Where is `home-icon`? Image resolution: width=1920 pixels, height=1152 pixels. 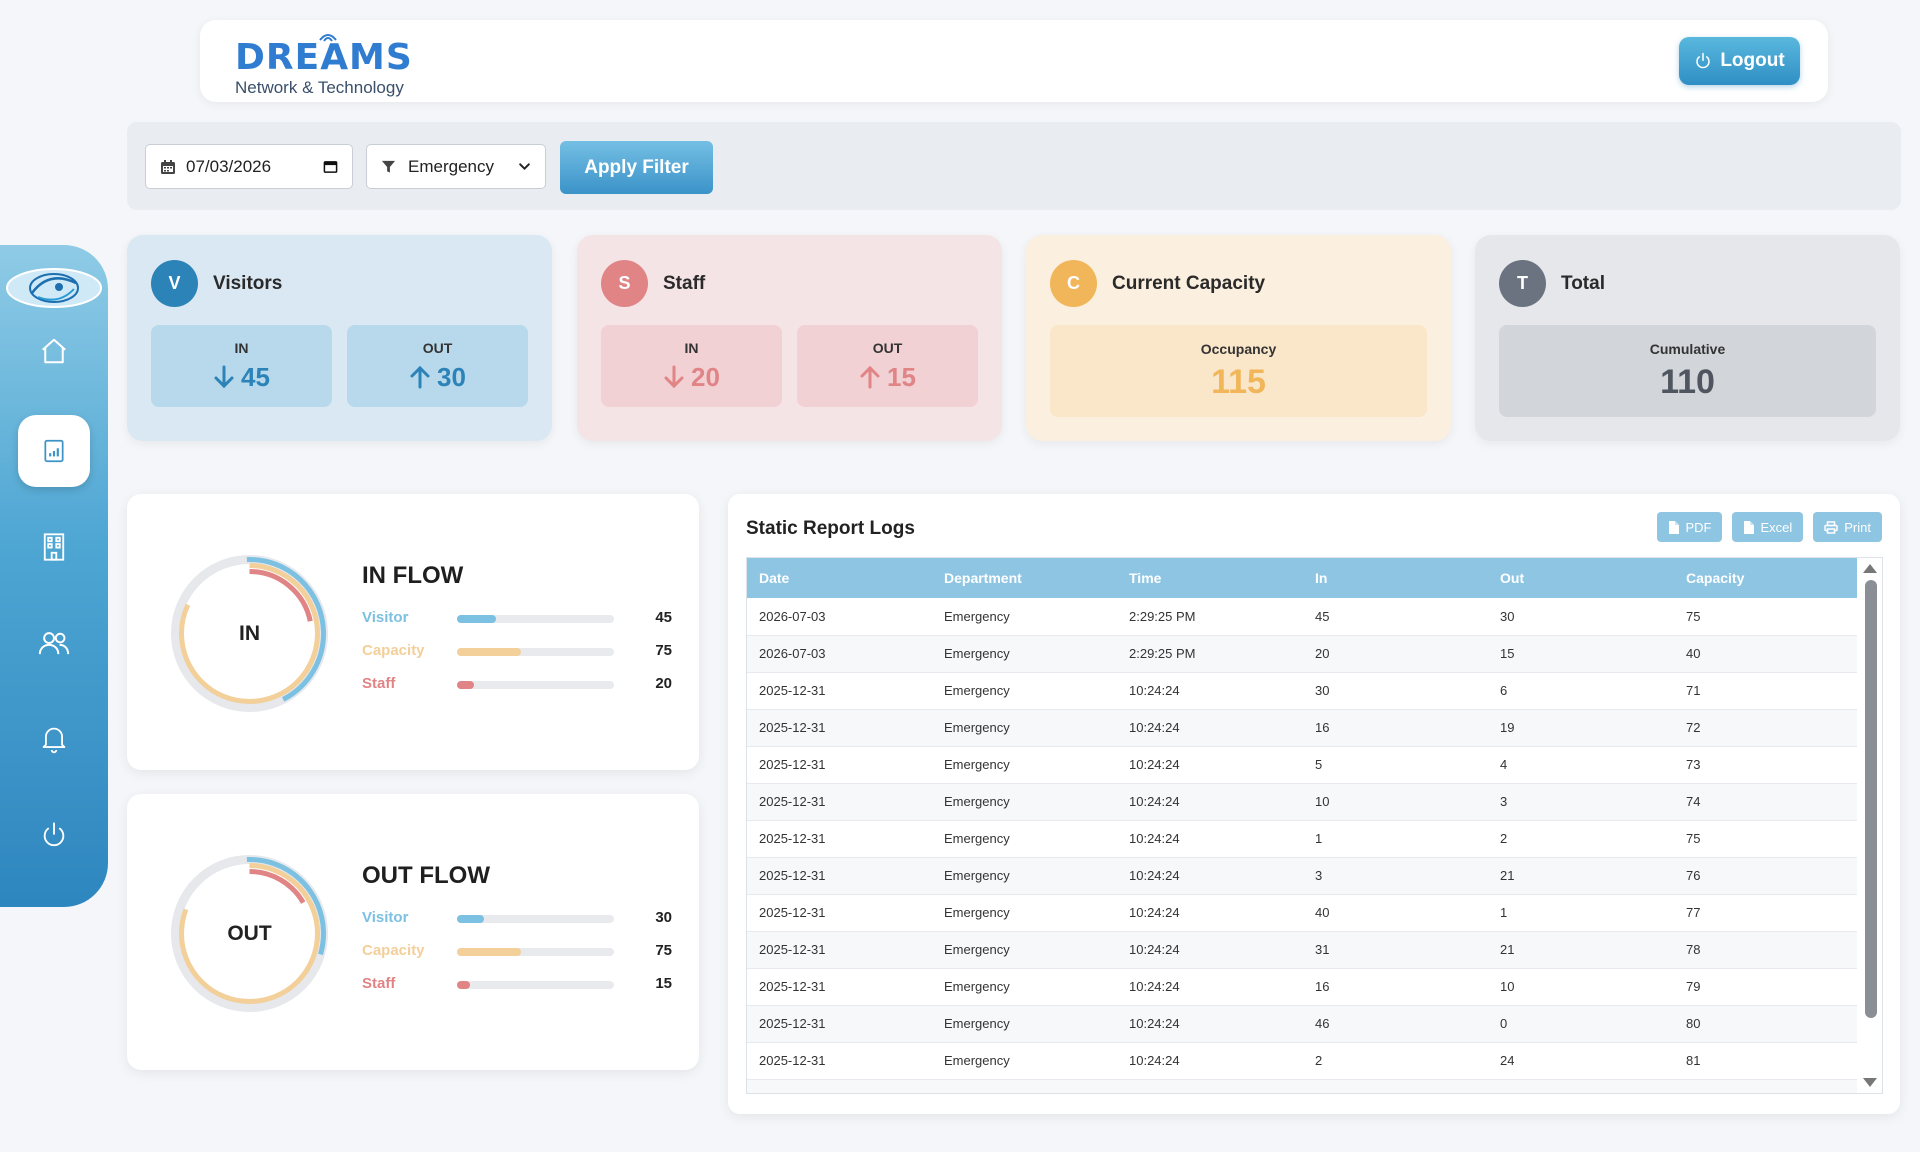 home-icon is located at coordinates (54, 351).